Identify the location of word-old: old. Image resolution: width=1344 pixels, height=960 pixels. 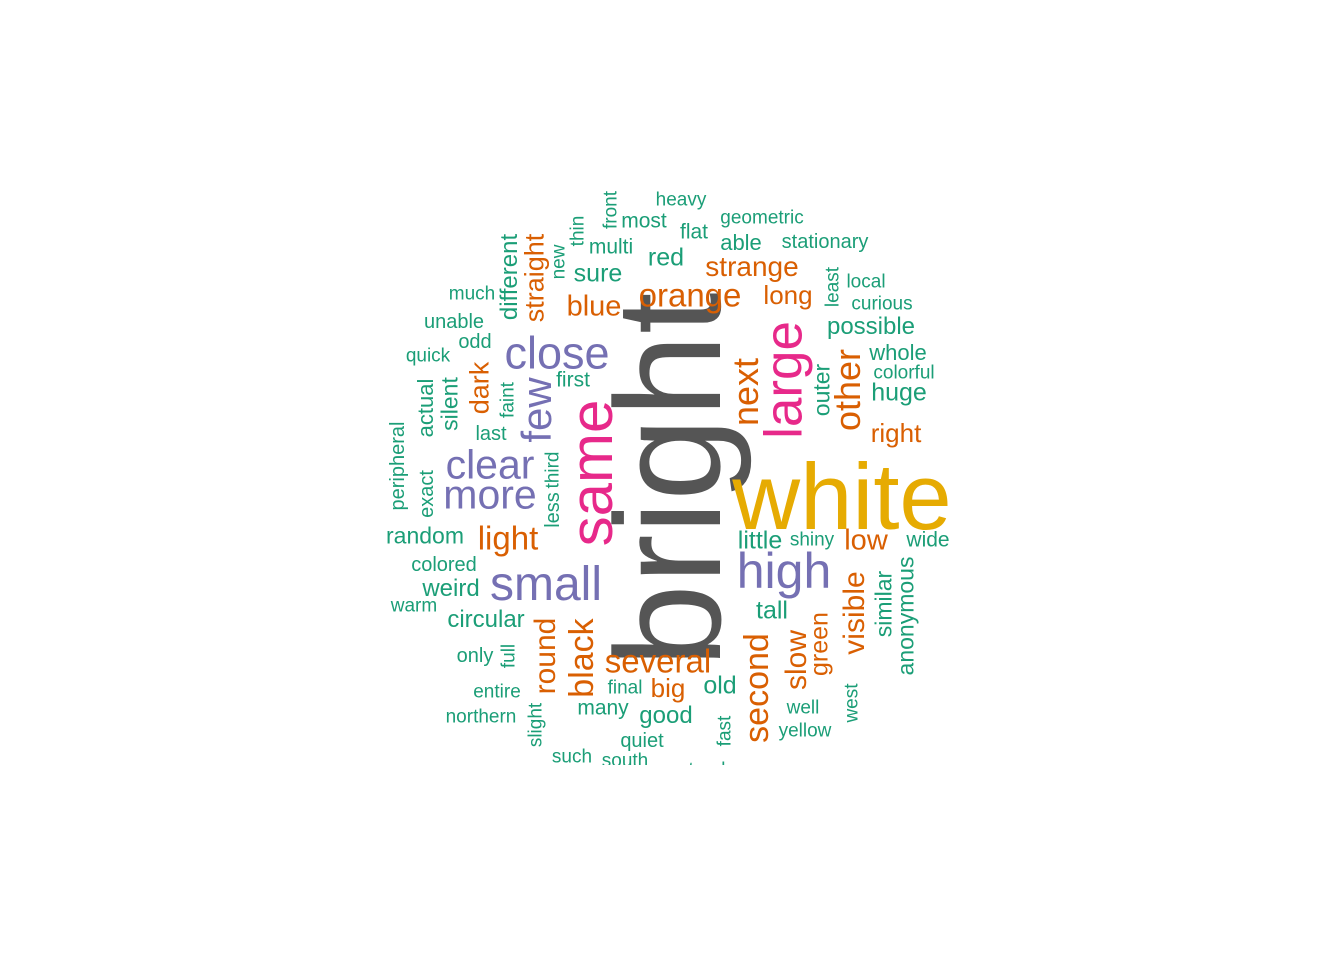
(720, 685).